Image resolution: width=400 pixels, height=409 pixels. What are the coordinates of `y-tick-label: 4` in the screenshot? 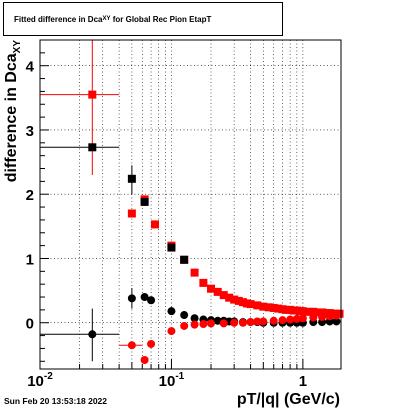 It's located at (30, 67).